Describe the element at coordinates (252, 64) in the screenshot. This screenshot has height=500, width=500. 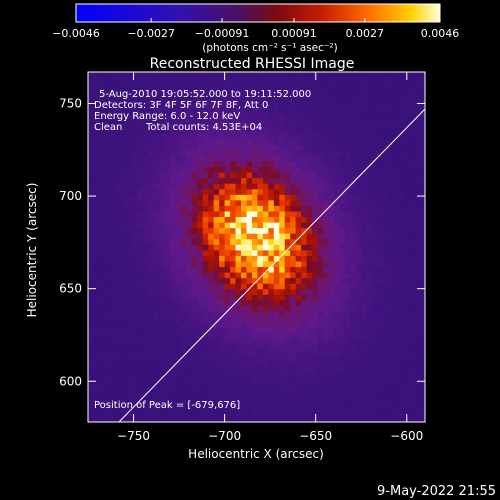
I see `chart-title: Reconstructed RHESSI Image` at that location.